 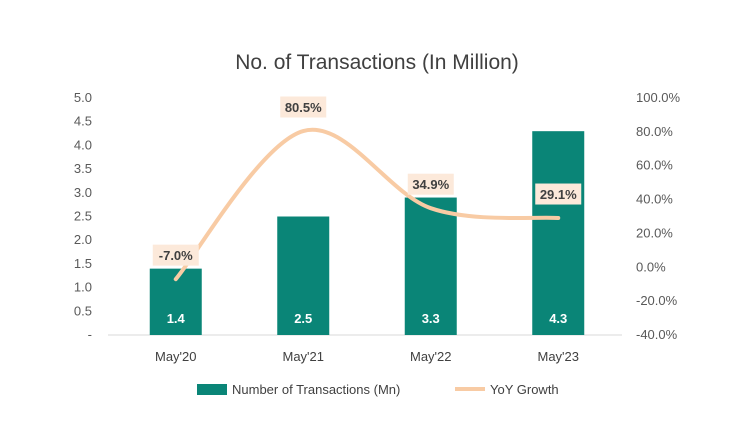 I want to click on right-axis-tick: 0.0%, so click(x=651, y=266).